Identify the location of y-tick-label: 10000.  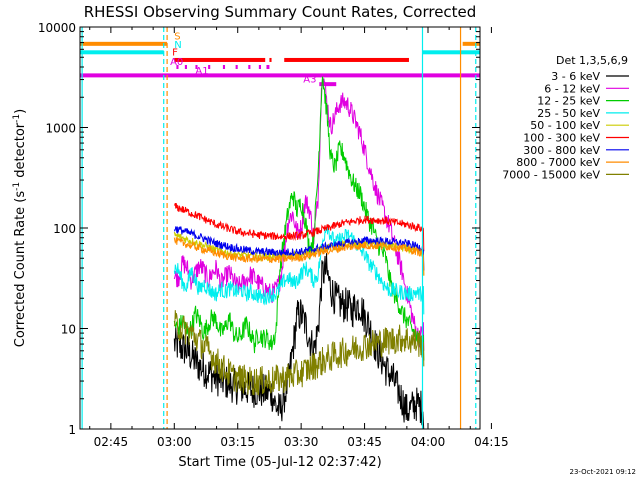
(57, 28).